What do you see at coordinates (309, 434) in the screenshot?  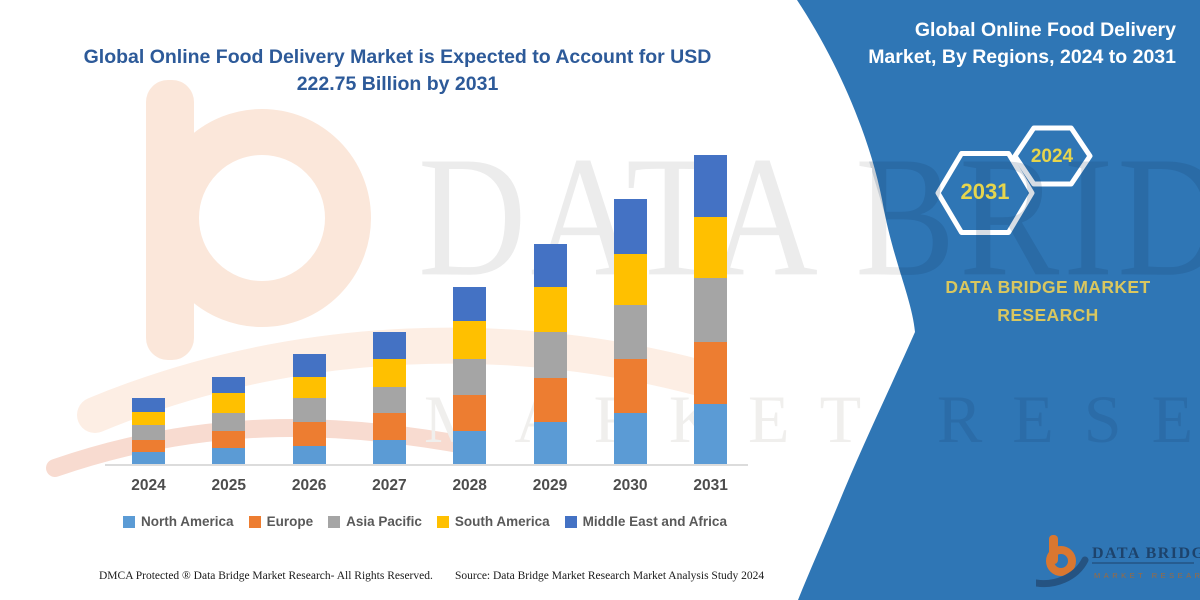 I see `bar-segment-2026-europe` at bounding box center [309, 434].